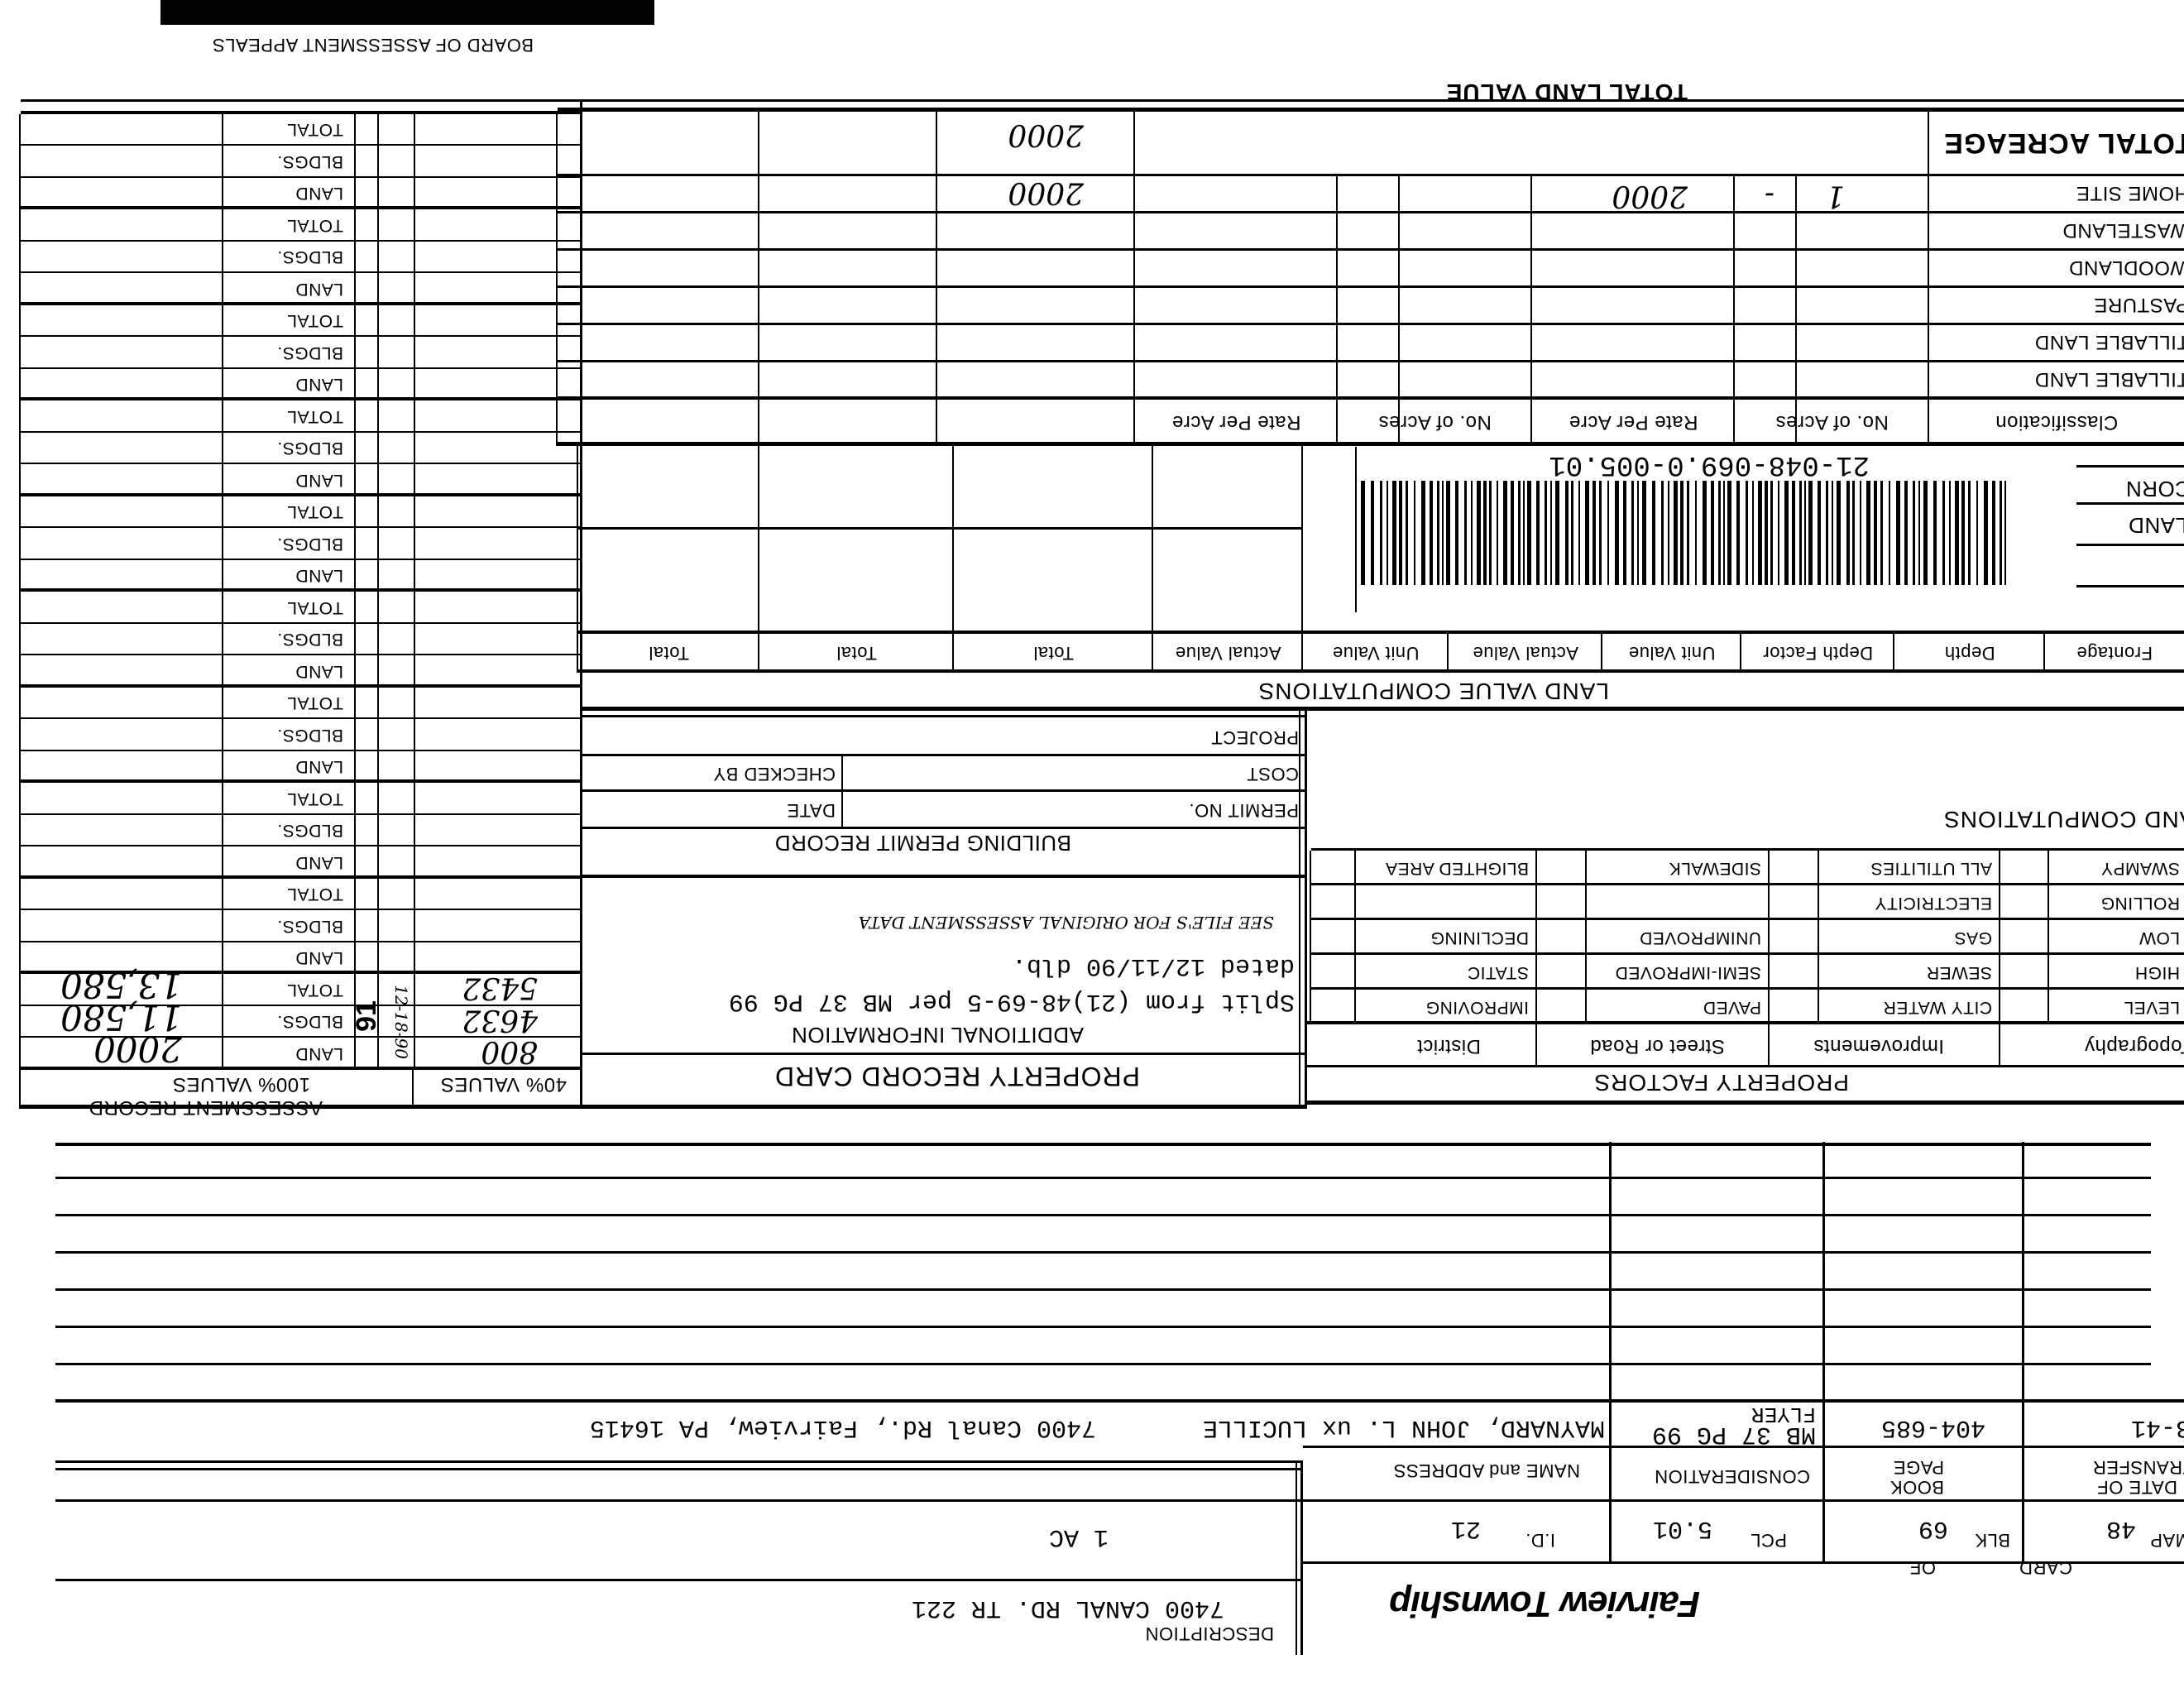 The height and width of the screenshot is (1688, 2184). What do you see at coordinates (1066, 923) in the screenshot?
I see `handwritten-note: SEE FILE'S FOR ORIGINAL ASSESSMENT DATA` at bounding box center [1066, 923].